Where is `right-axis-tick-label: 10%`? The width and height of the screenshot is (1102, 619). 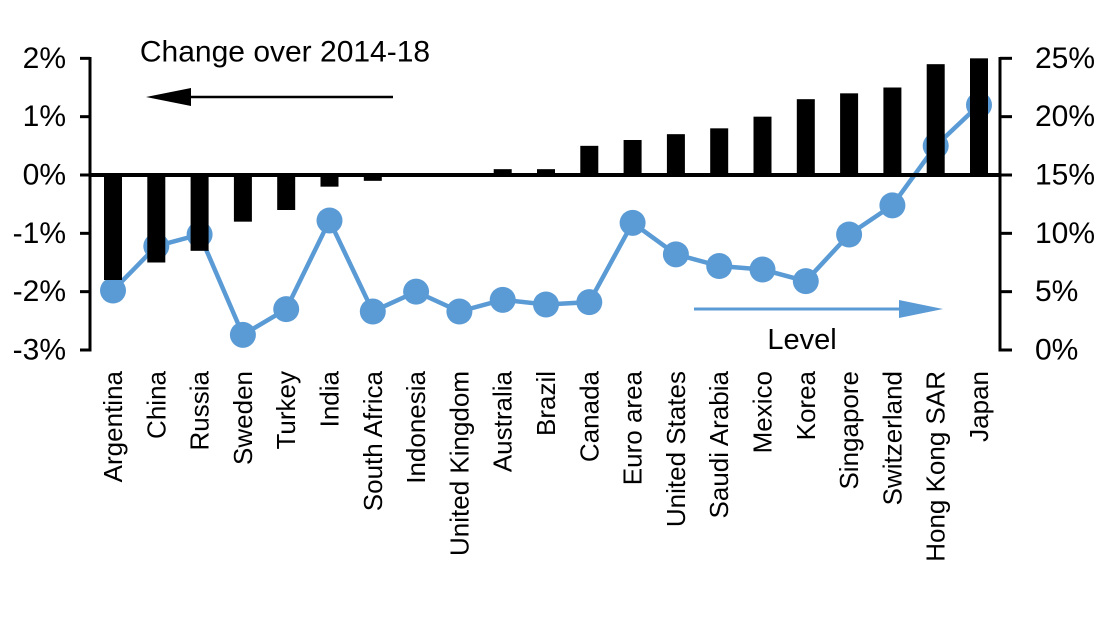 right-axis-tick-label: 10% is located at coordinates (1065, 233).